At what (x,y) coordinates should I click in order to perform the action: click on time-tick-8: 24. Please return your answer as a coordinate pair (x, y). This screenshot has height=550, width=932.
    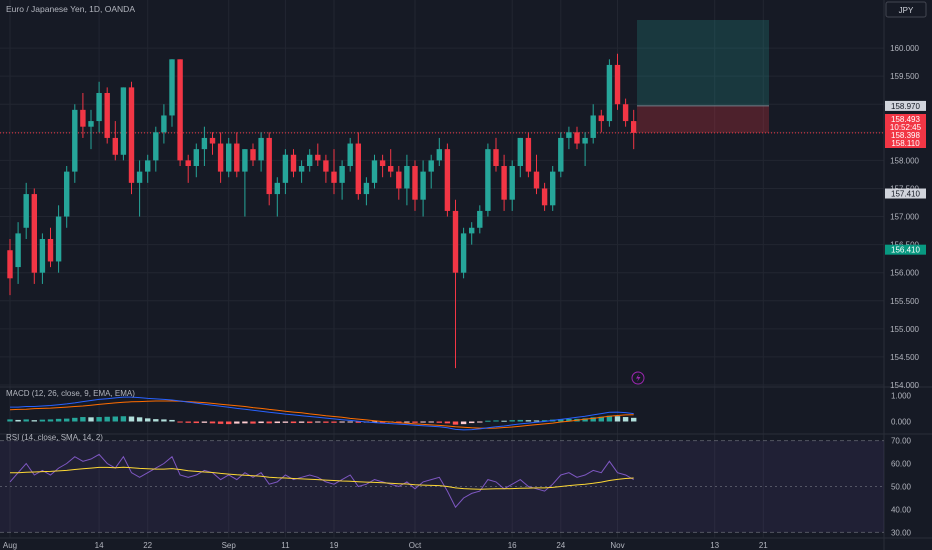
    Looking at the image, I should click on (560, 545).